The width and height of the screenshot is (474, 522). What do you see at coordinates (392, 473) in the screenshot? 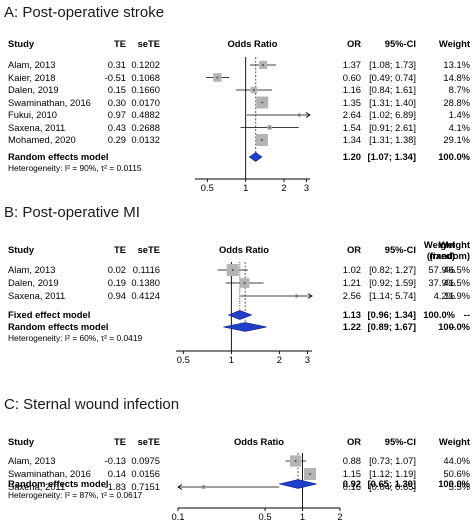
I see `panel-2-study-1-ci: [1.12; 1.19]` at bounding box center [392, 473].